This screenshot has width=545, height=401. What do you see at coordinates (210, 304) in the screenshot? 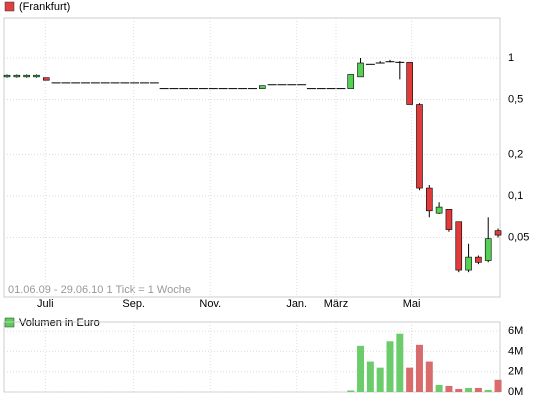
I see `x-tick-label: Nov.` at bounding box center [210, 304].